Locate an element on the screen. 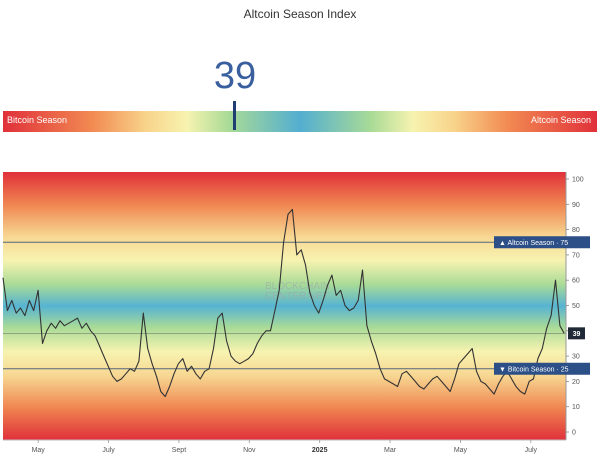  y-tick-label: 100 is located at coordinates (578, 180).